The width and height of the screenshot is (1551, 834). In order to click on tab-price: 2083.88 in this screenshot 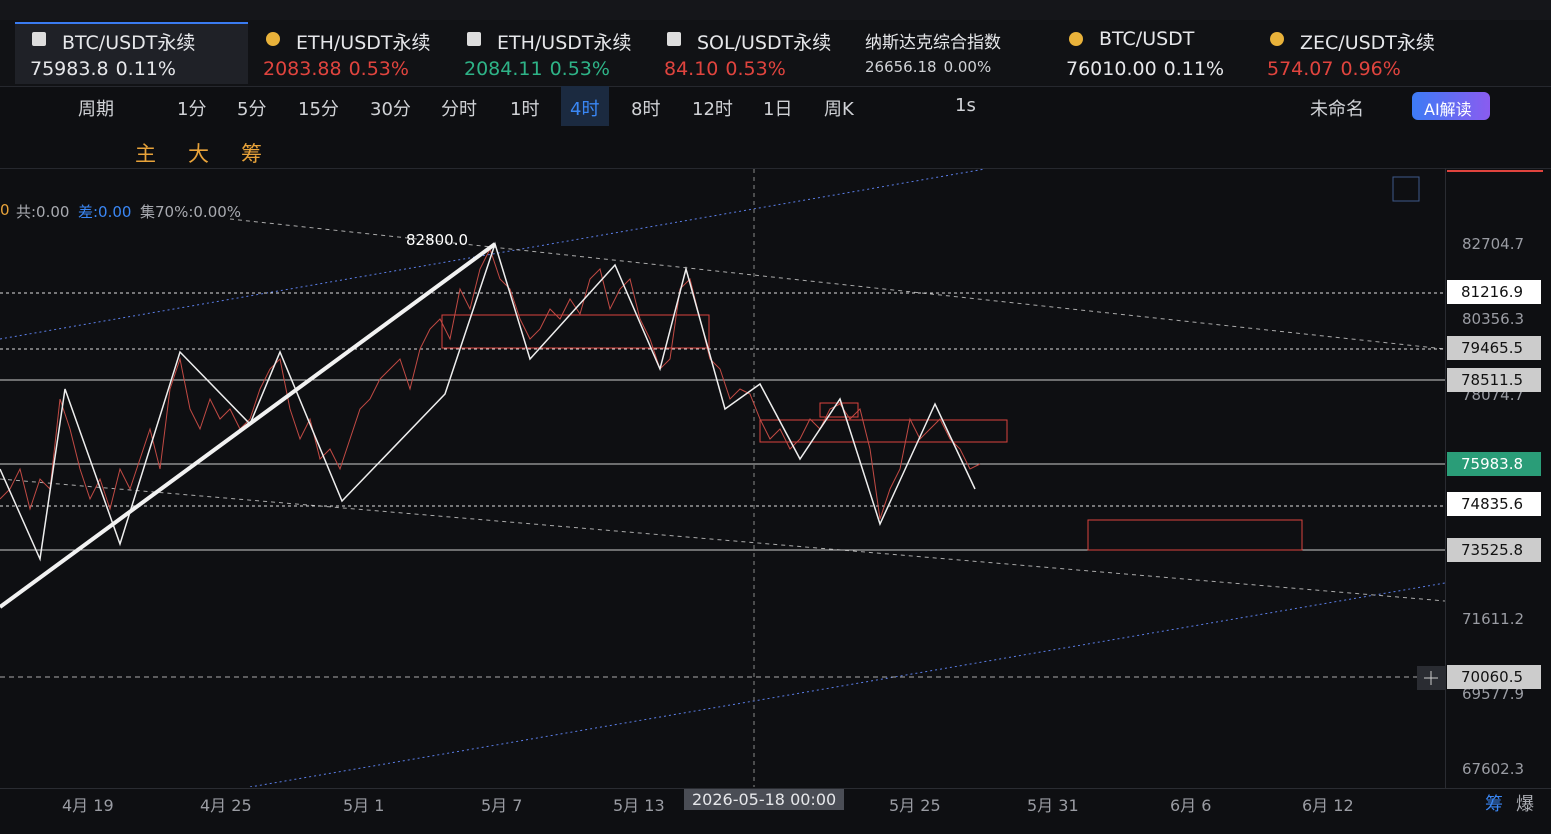, I will do `click(302, 69)`.